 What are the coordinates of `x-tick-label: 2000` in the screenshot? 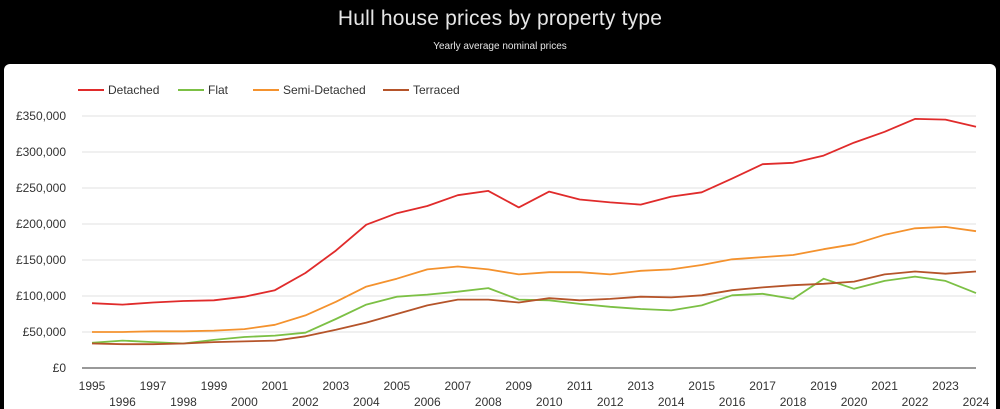 It's located at (244, 402).